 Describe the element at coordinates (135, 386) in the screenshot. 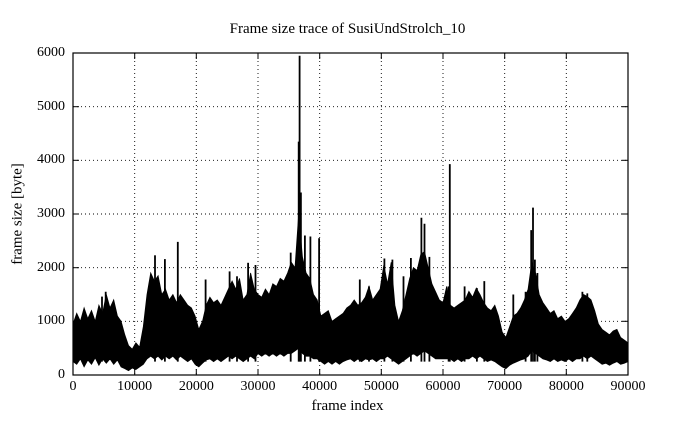

I see `x-tick-label: 10000` at that location.